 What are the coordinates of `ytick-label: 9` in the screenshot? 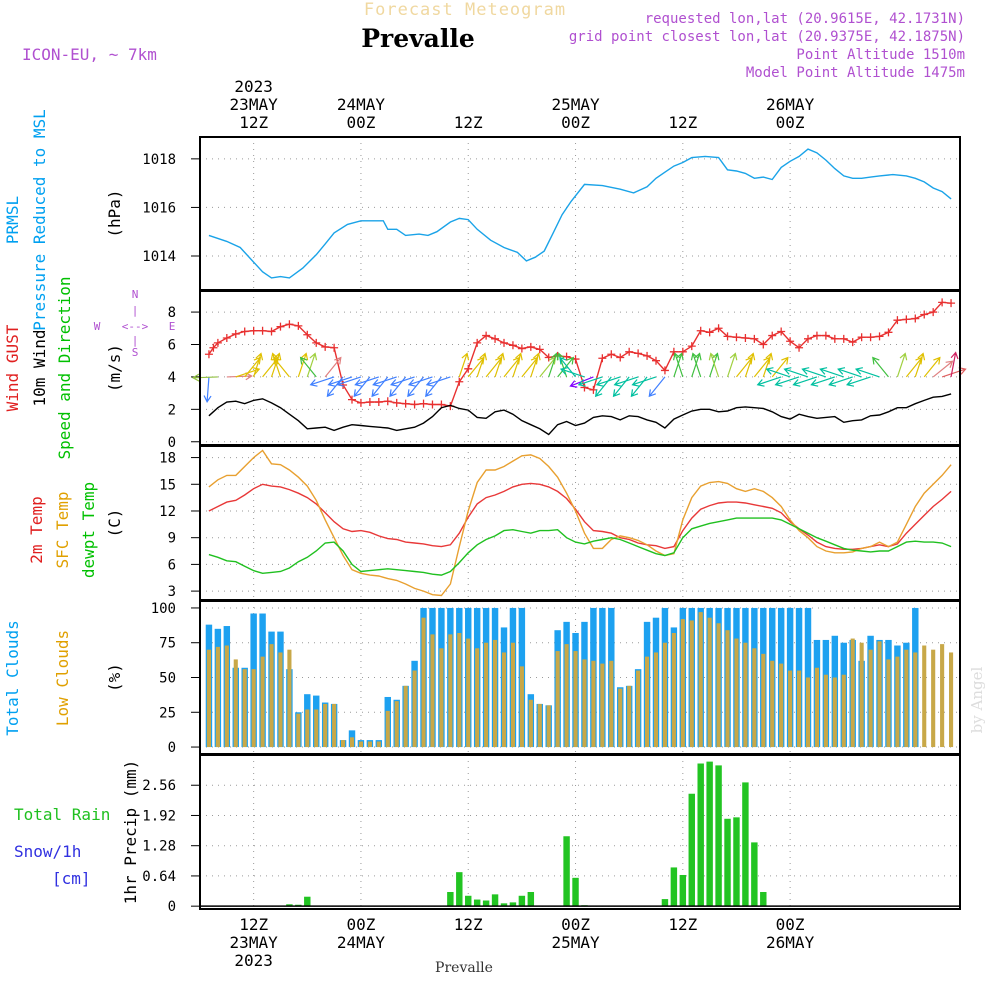 It's located at (172, 539).